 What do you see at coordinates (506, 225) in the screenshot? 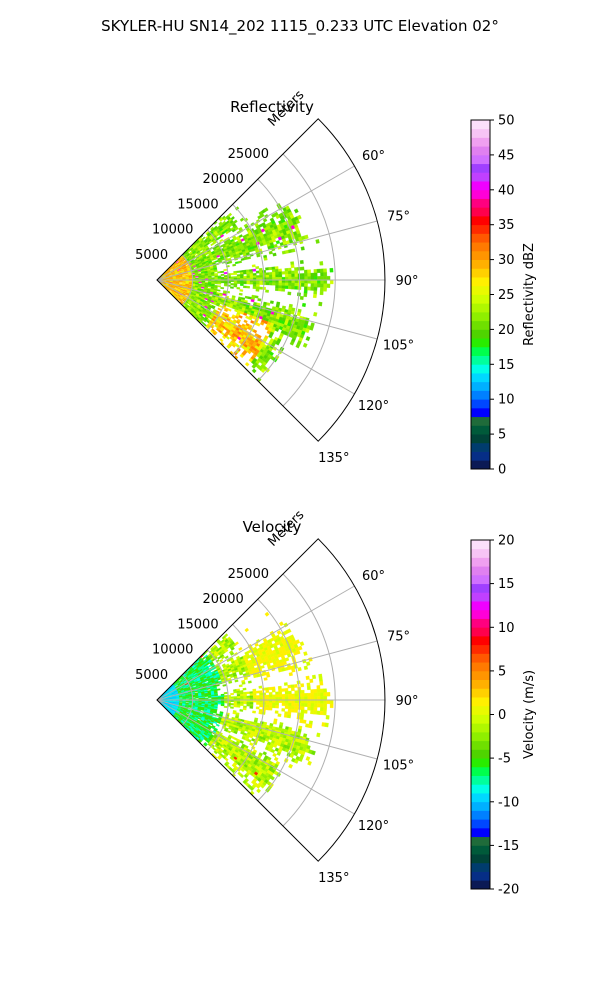
I see `colorbar-tick-label: 35` at bounding box center [506, 225].